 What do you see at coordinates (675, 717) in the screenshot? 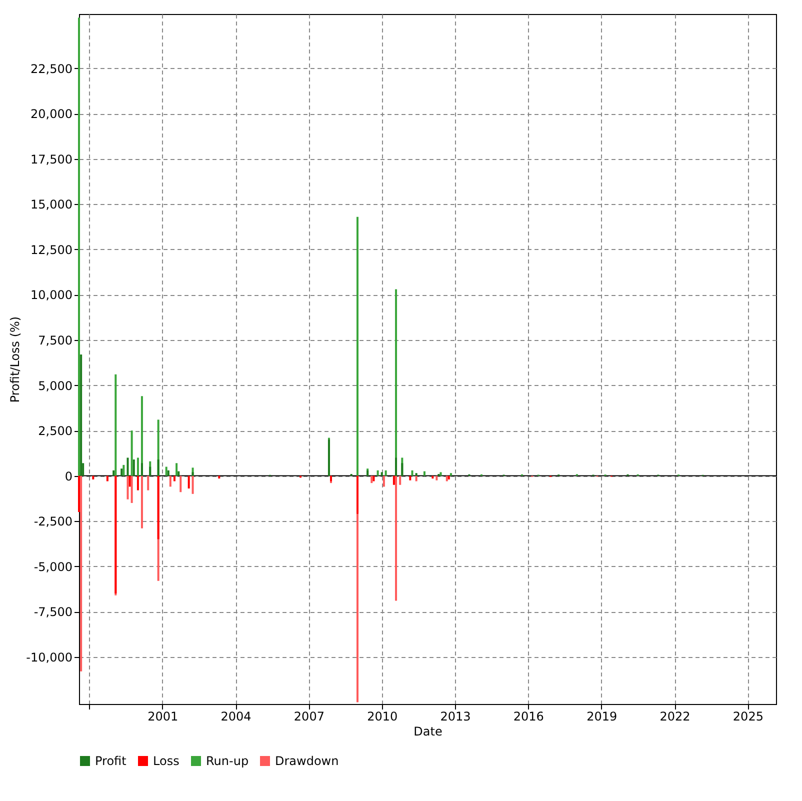
I see `x-tick-label: 2022` at bounding box center [675, 717].